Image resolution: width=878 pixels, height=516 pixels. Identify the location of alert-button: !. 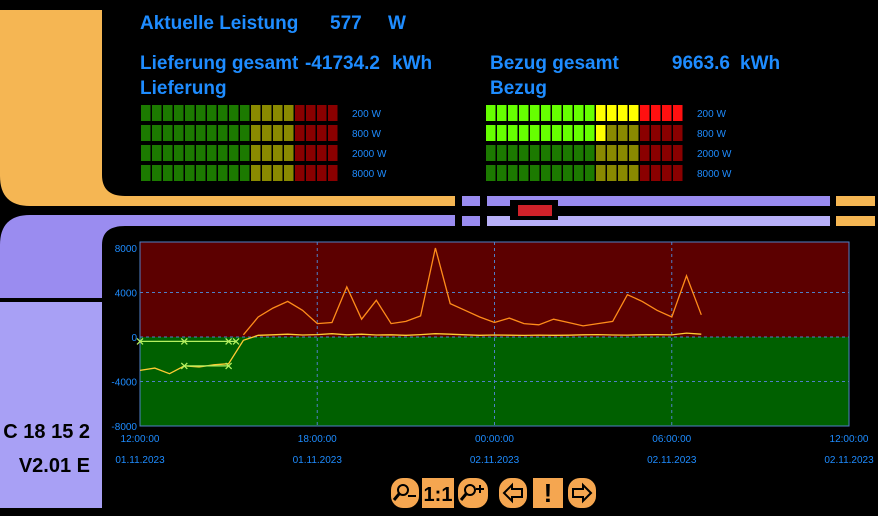
(548, 493).